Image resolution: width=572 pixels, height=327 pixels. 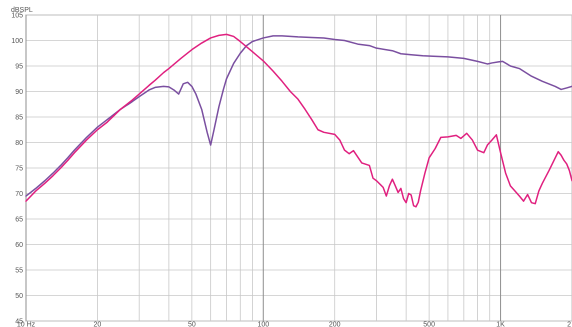 I want to click on y-tick-label: 80, so click(x=19, y=143).